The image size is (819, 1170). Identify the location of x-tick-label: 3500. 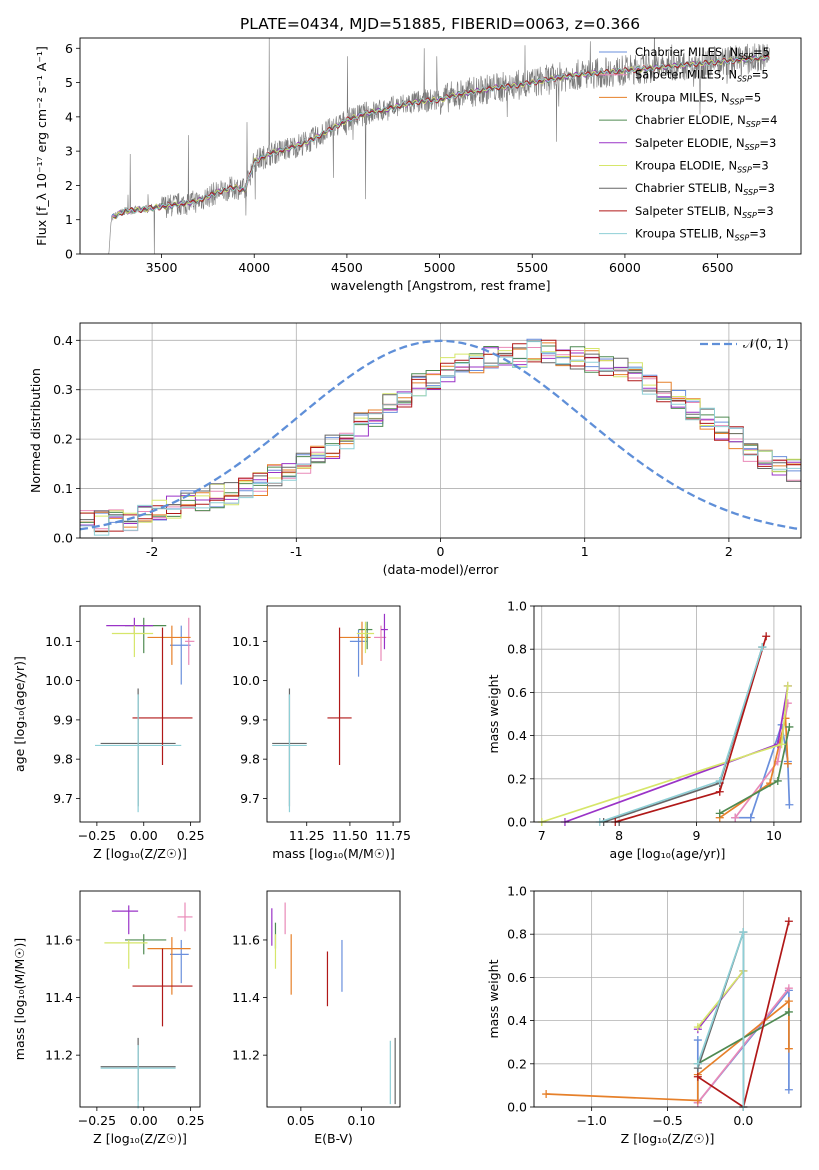
(162, 267).